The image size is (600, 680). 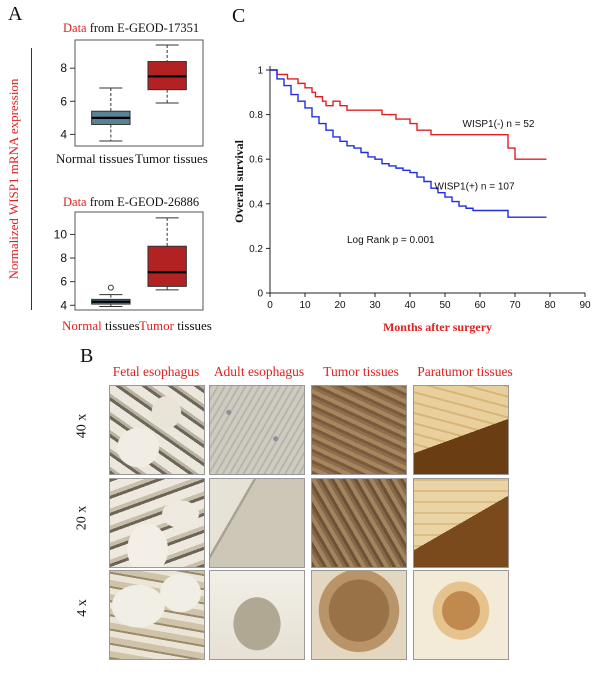 What do you see at coordinates (31, 179) in the screenshot?
I see `panel-a-bracket-line` at bounding box center [31, 179].